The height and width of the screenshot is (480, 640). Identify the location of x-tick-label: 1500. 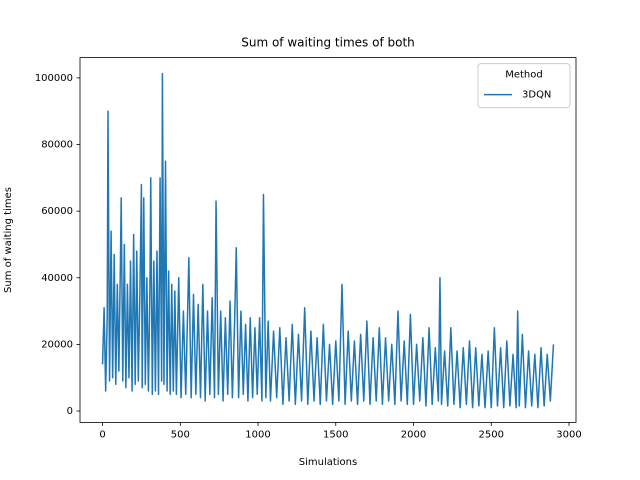
(335, 434).